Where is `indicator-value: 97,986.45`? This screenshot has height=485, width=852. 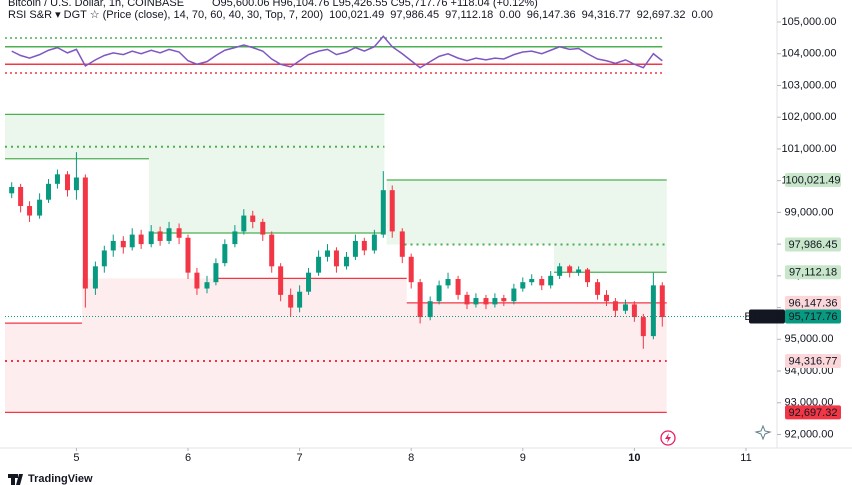
indicator-value: 97,986.45 is located at coordinates (414, 15).